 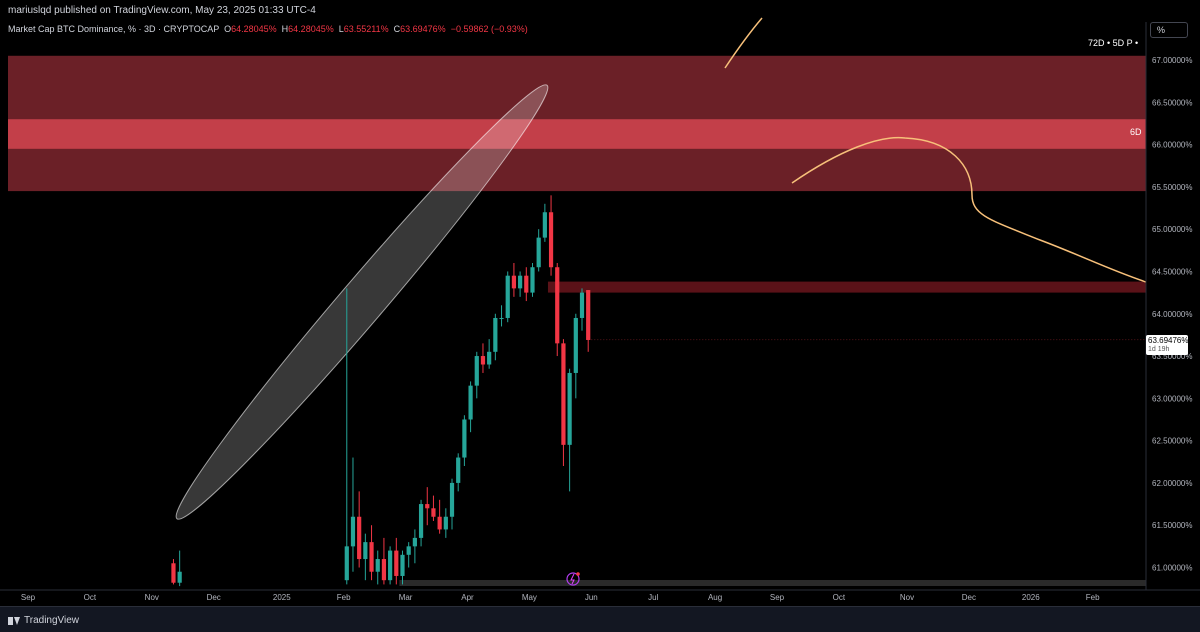 I want to click on x-tick-14: Nov, so click(x=907, y=597).